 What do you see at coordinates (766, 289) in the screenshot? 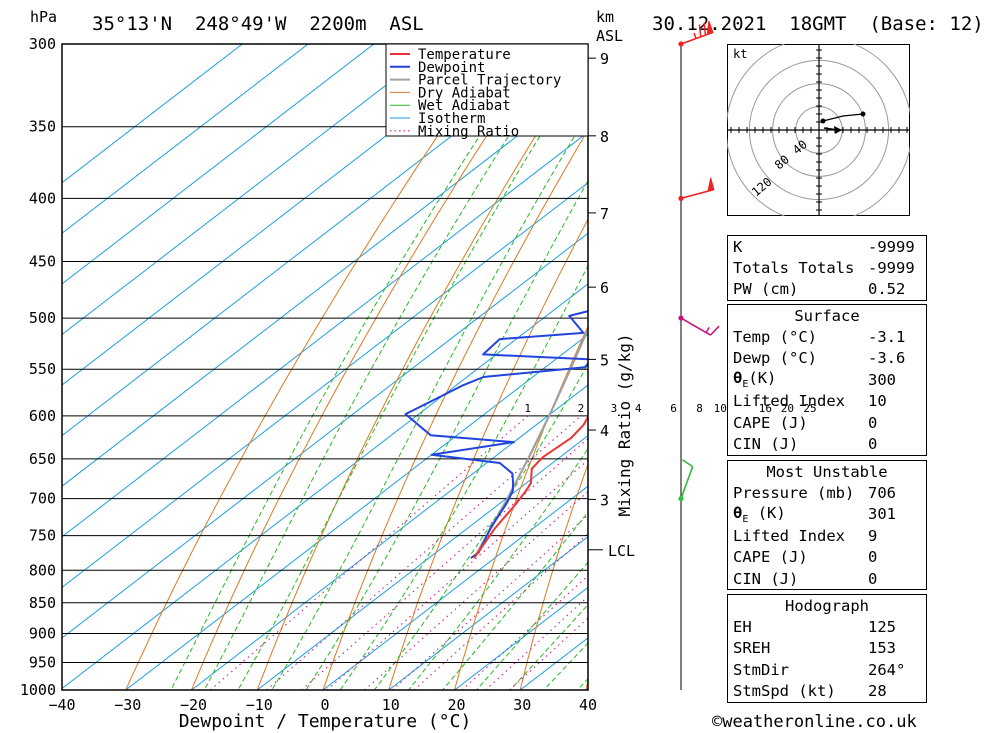
I see `pw-label: PW (cm)` at bounding box center [766, 289].